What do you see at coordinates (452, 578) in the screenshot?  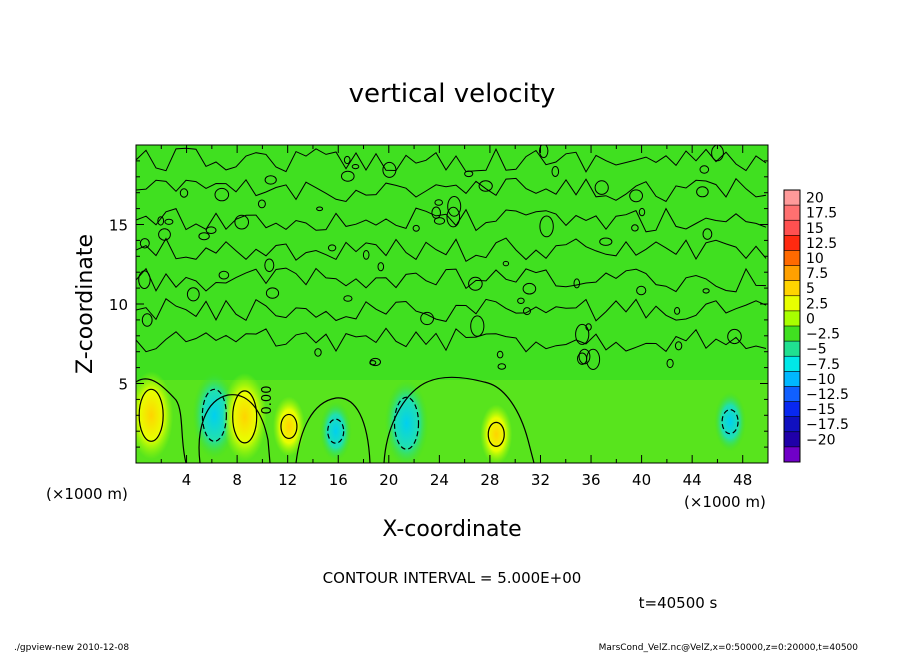 I see `contour-interval: CONTOUR INTERVAL = 5.000E+00` at bounding box center [452, 578].